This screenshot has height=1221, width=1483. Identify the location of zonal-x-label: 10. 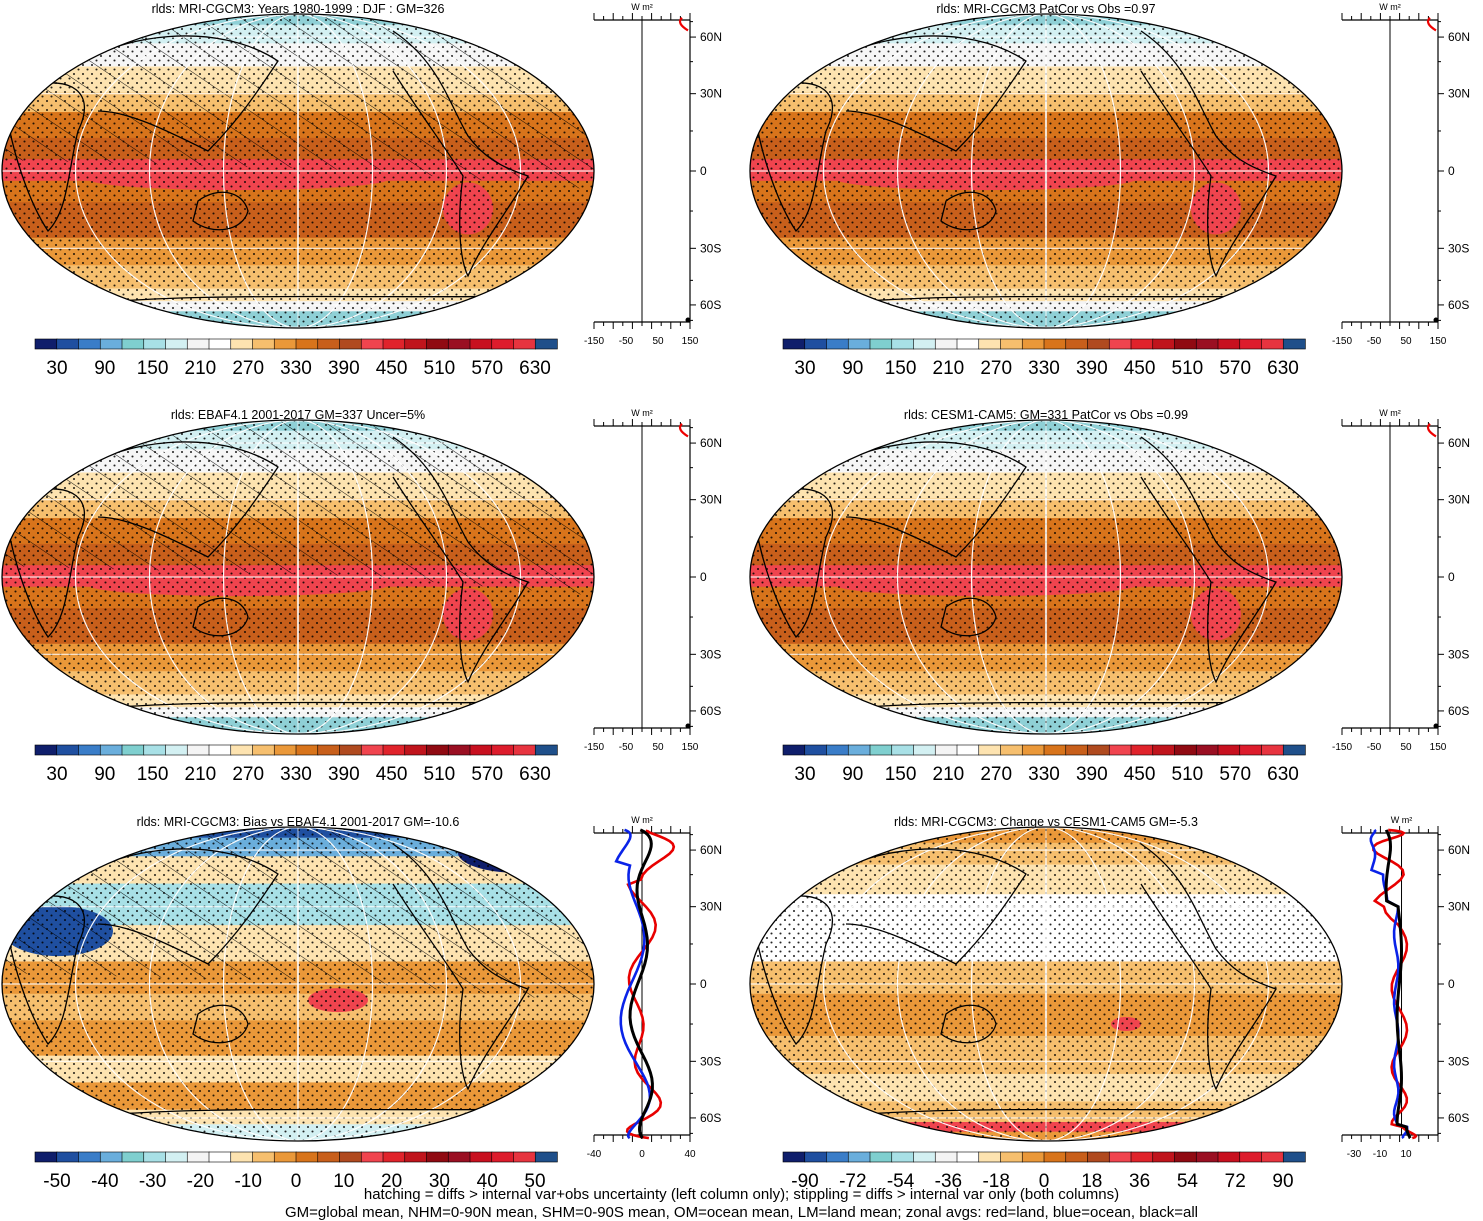
(1406, 1154).